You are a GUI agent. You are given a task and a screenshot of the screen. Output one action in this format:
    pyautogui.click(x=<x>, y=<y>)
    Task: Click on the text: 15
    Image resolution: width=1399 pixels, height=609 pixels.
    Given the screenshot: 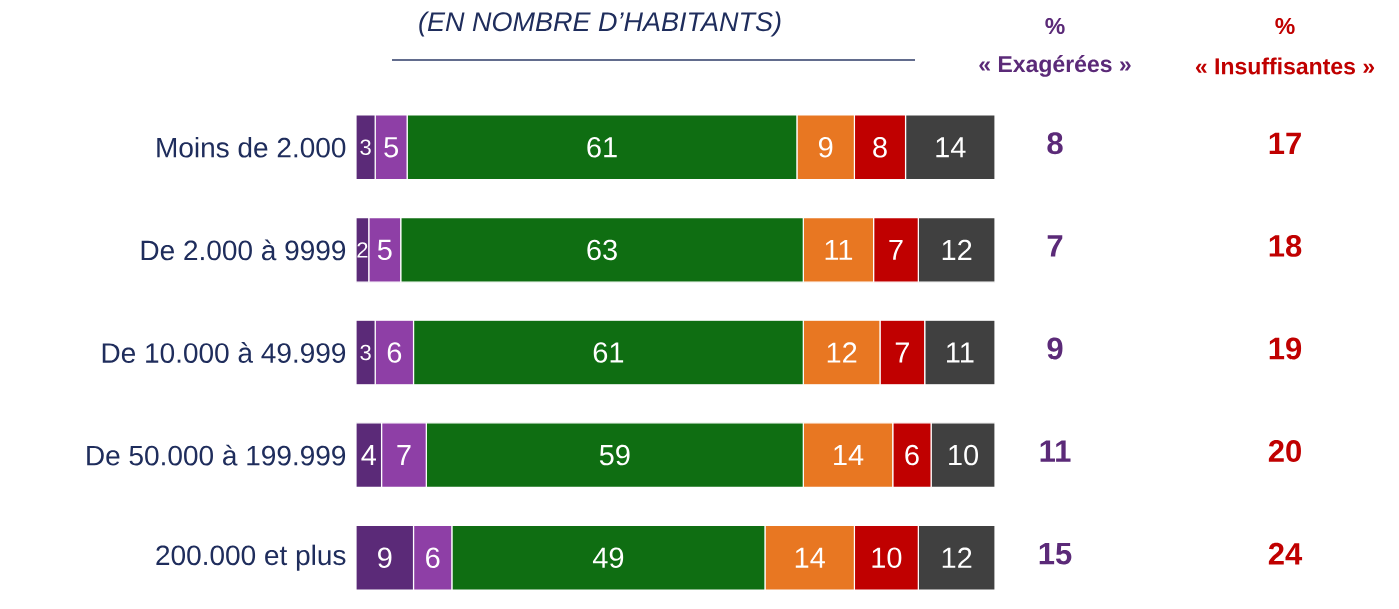 What is the action you would take?
    pyautogui.click(x=1055, y=553)
    